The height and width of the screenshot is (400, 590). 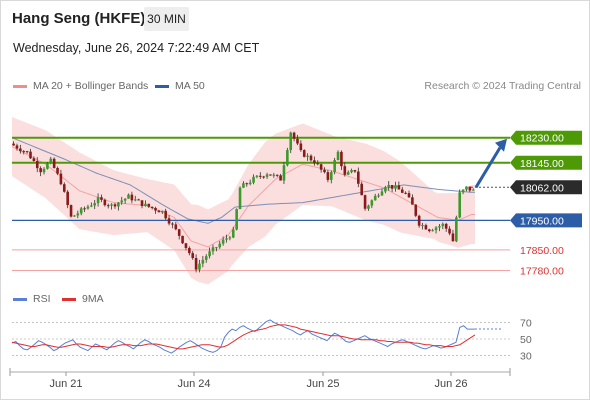 What do you see at coordinates (42, 299) in the screenshot?
I see `legend-rsi-label: RSI` at bounding box center [42, 299].